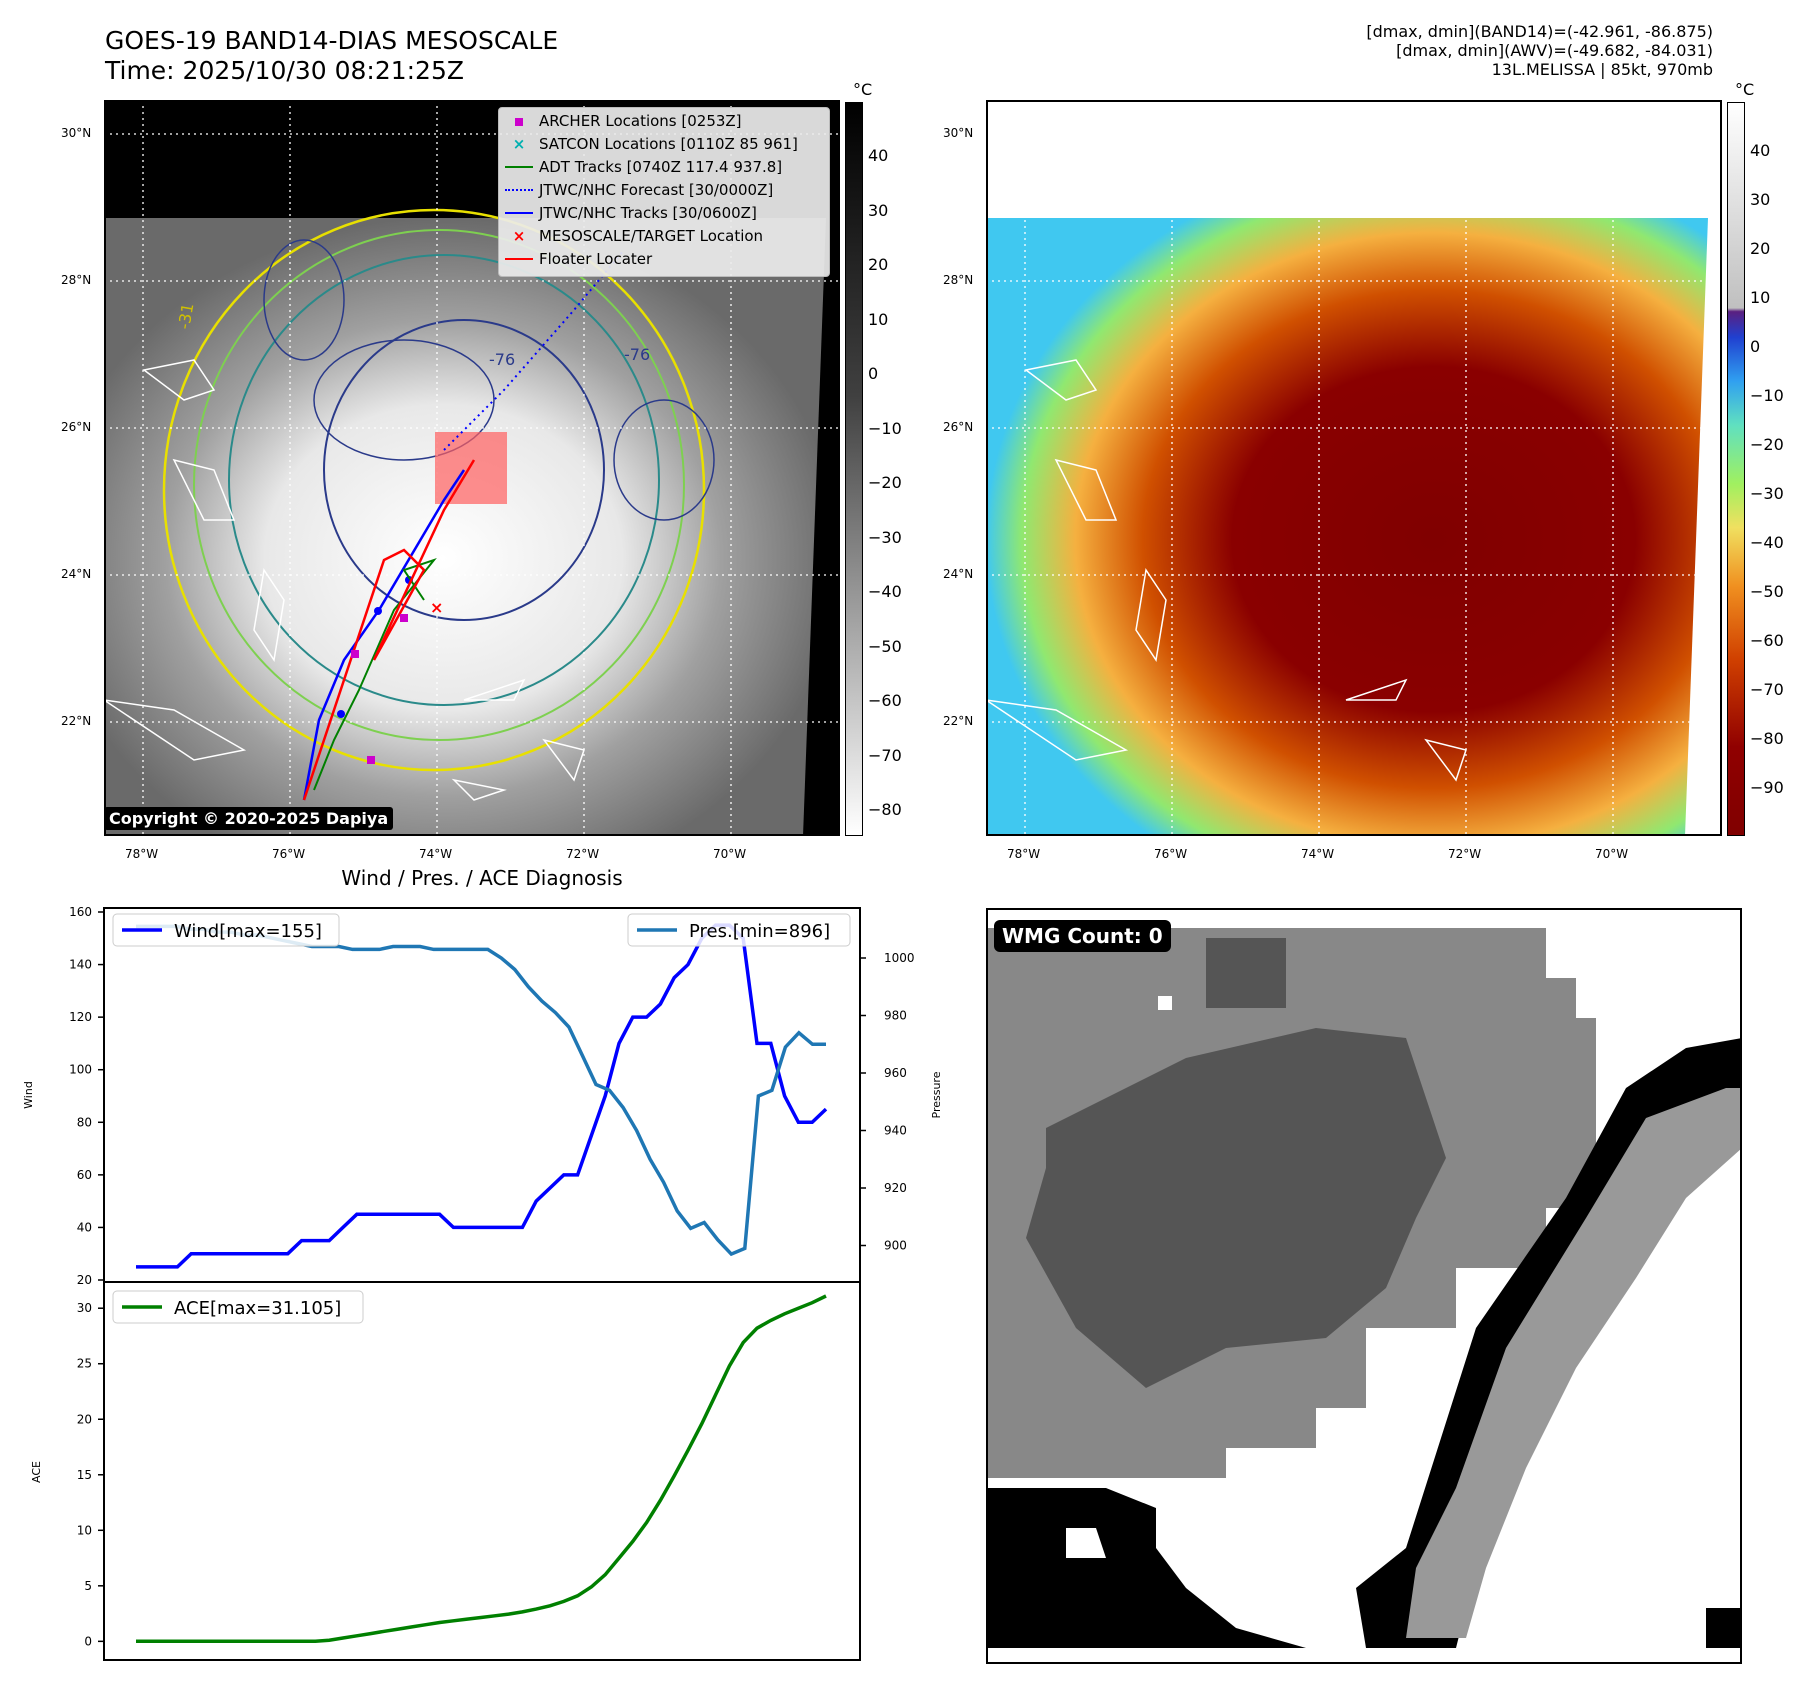 This screenshot has height=1690, width=1797. I want to click on ace-legend: ACE[max=31.105], so click(238, 1307).